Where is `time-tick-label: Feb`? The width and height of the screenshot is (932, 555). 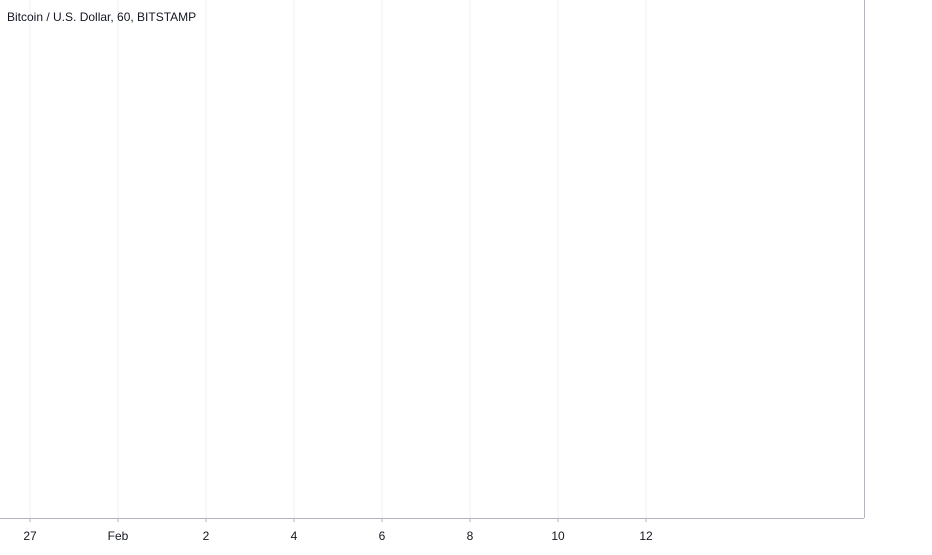
time-tick-label: Feb is located at coordinates (118, 536).